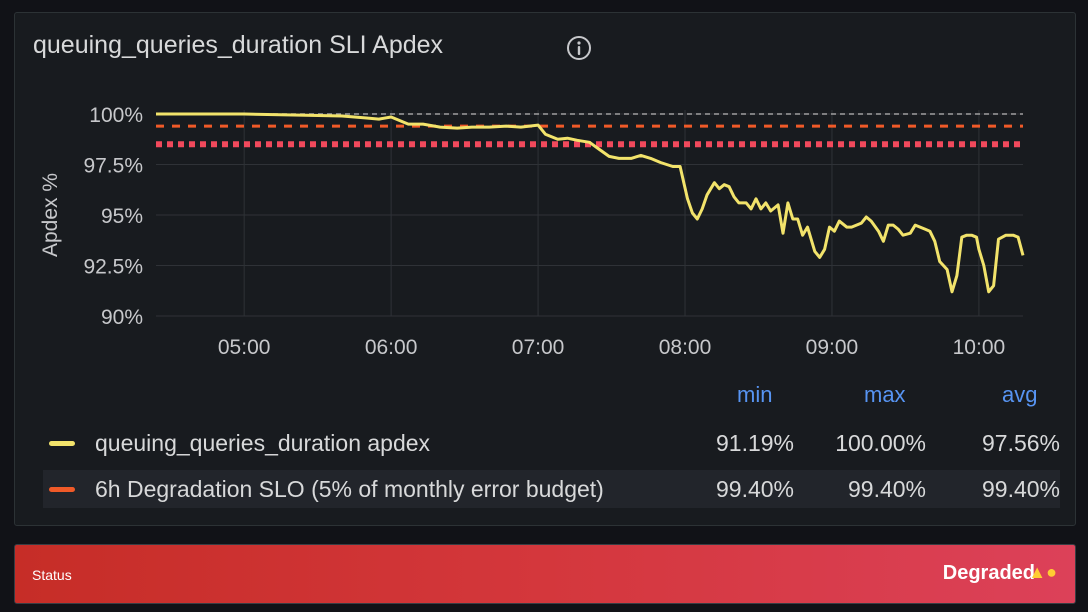  What do you see at coordinates (122, 216) in the screenshot?
I see `y-tick-label: 95%` at bounding box center [122, 216].